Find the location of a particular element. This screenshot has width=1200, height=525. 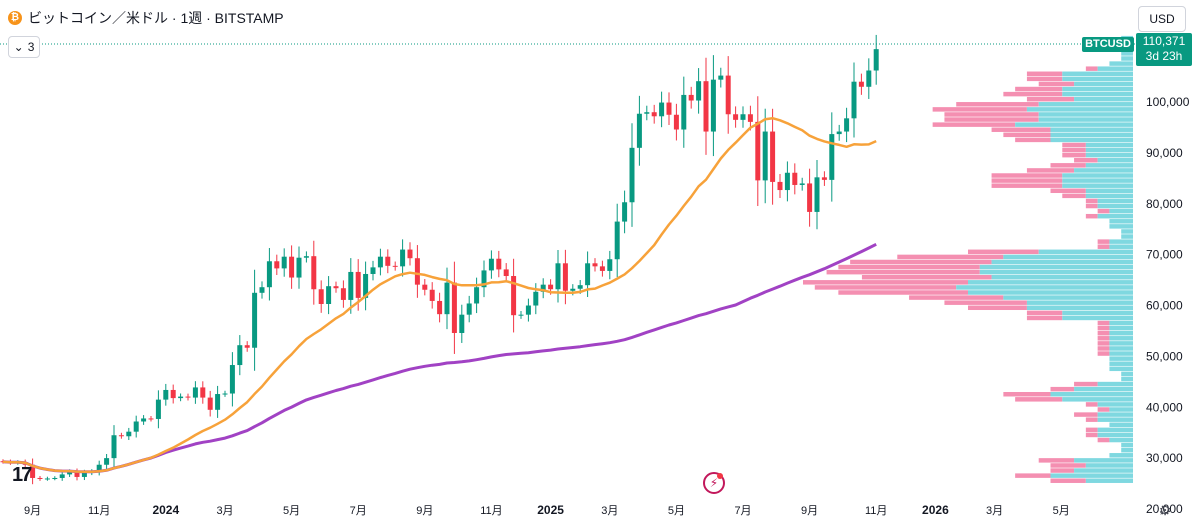

tradingview-logo-icon: 17 is located at coordinates (22, 475).